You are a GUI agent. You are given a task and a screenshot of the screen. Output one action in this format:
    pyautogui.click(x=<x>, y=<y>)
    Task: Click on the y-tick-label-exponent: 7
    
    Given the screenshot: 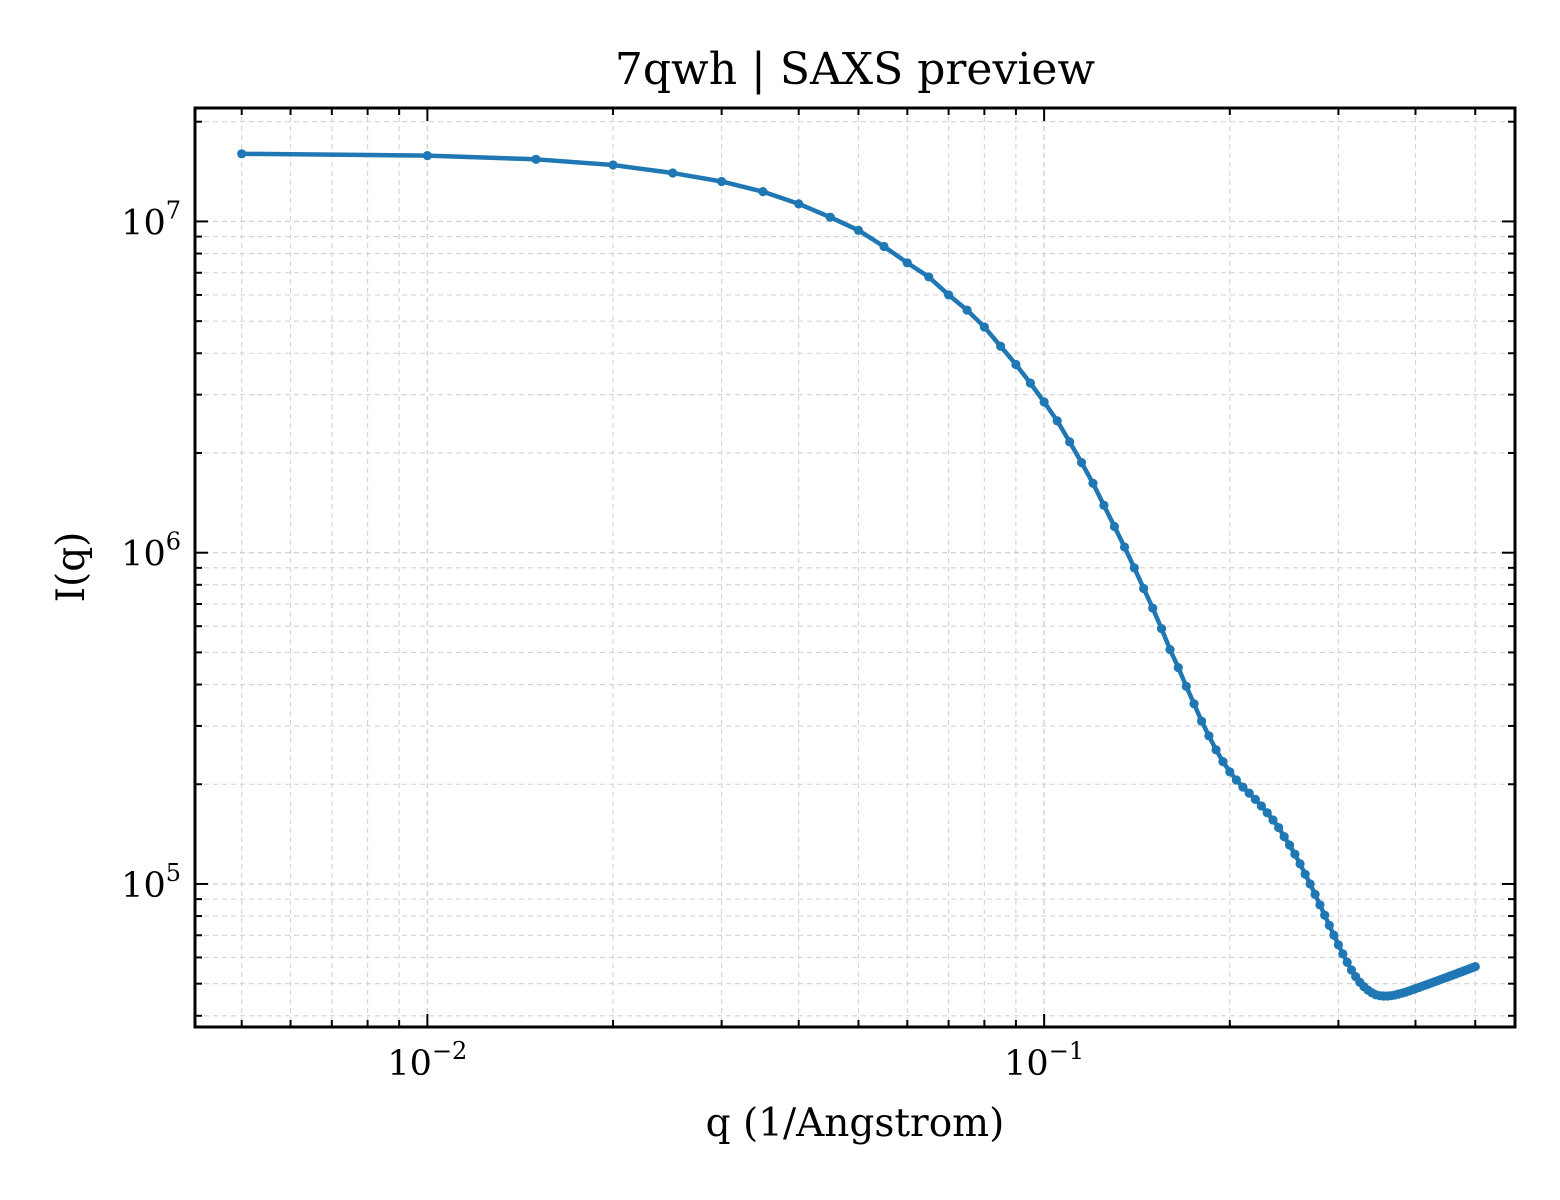 What is the action you would take?
    pyautogui.click(x=173, y=210)
    